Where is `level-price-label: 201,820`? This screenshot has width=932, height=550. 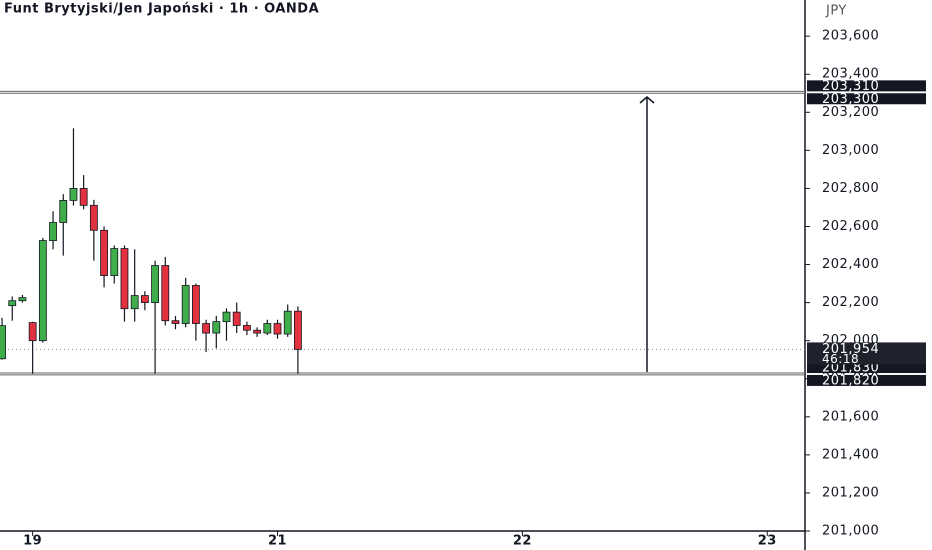 level-price-label: 201,820 is located at coordinates (850, 380).